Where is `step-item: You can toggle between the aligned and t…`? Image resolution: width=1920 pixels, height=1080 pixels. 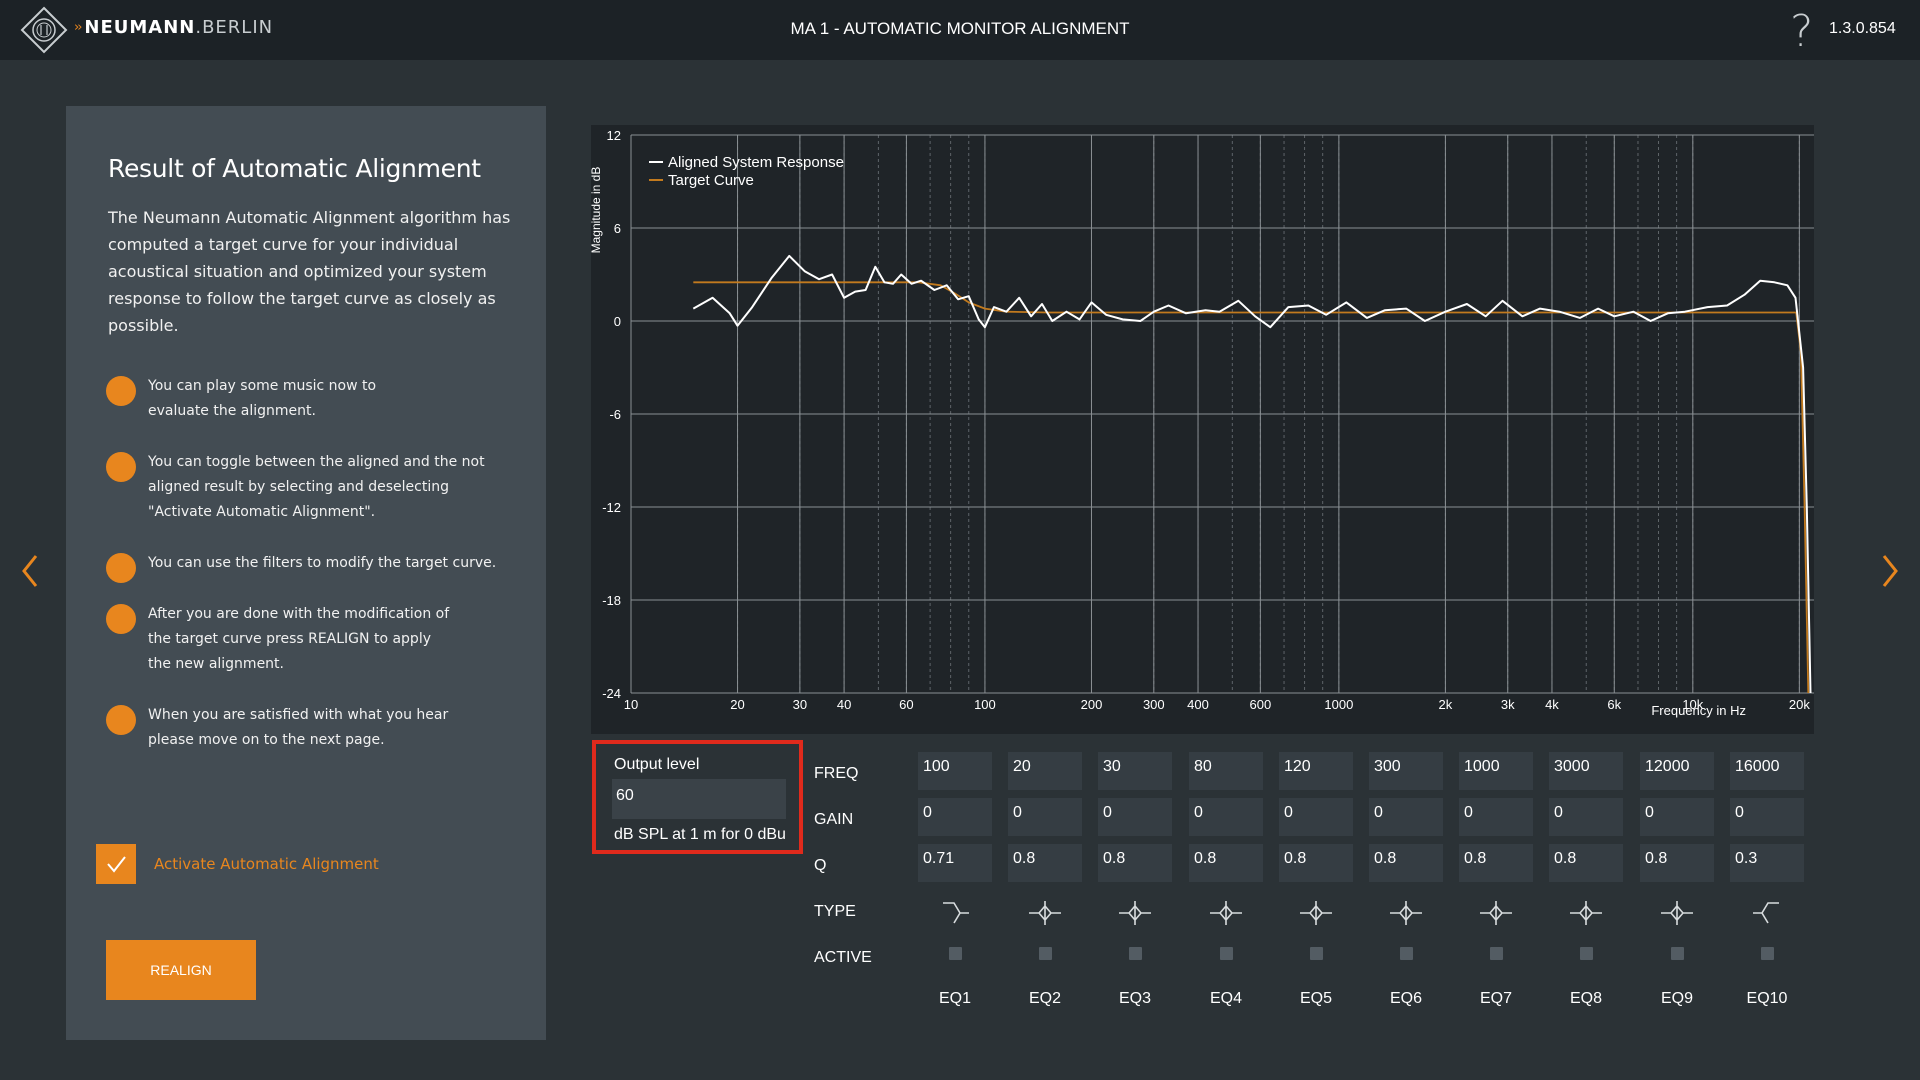
step-item: You can toggle between the aligned and t… is located at coordinates (302, 487).